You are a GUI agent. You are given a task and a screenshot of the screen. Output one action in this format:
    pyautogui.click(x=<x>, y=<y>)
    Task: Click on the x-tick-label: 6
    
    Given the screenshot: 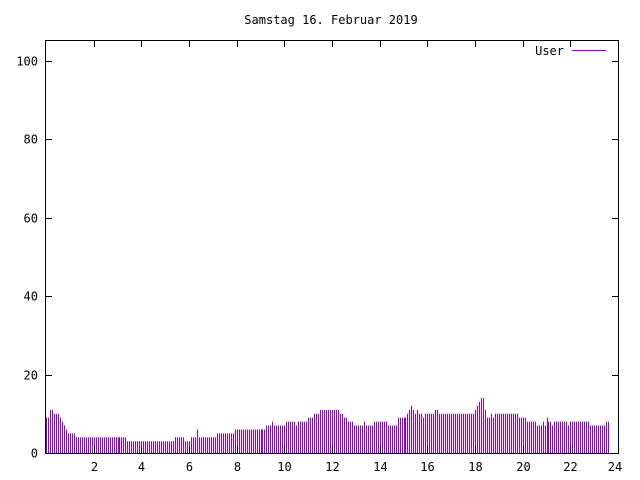 What is the action you would take?
    pyautogui.click(x=189, y=467)
    